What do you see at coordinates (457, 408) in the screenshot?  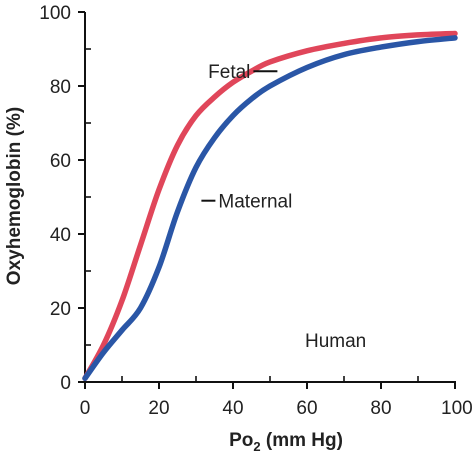 I see `x-tick-label: 100` at bounding box center [457, 408].